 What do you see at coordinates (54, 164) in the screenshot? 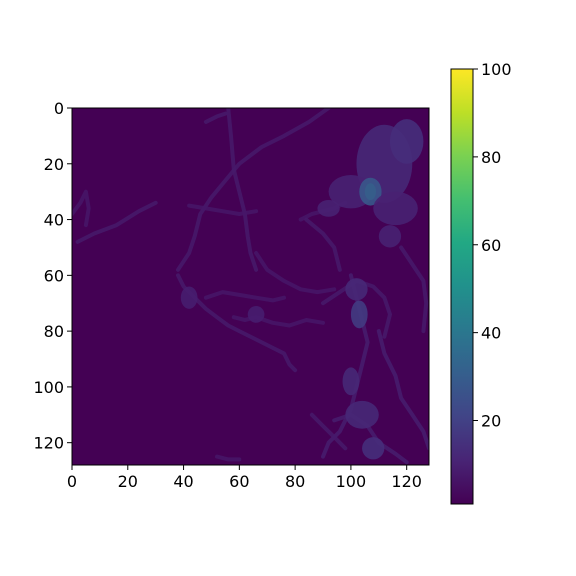
I see `y-tick-label-1: 20` at bounding box center [54, 164].